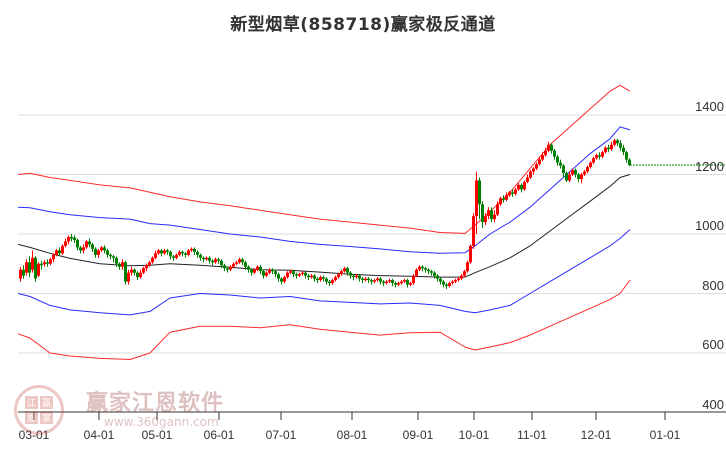 The width and height of the screenshot is (726, 450). What do you see at coordinates (352, 435) in the screenshot?
I see `x-tick-label: 08-01` at bounding box center [352, 435].